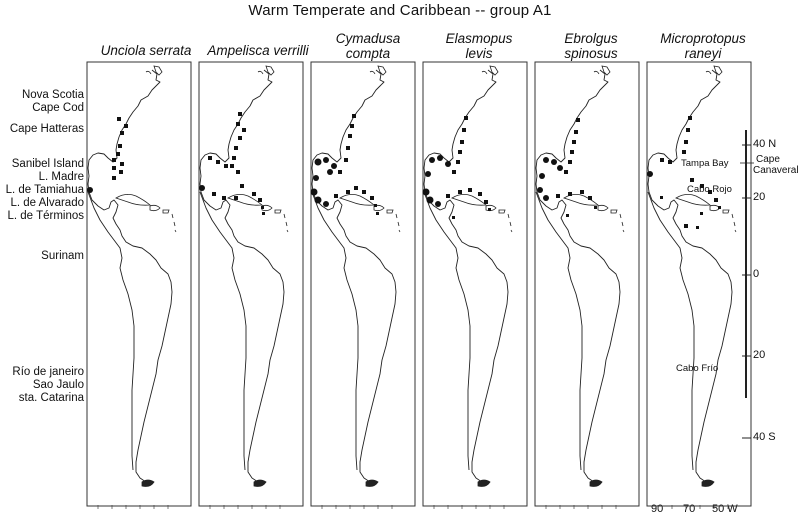 Image resolution: width=800 pixels, height=517 pixels. I want to click on occurrence-markers-cymadusa, so click(344, 164).